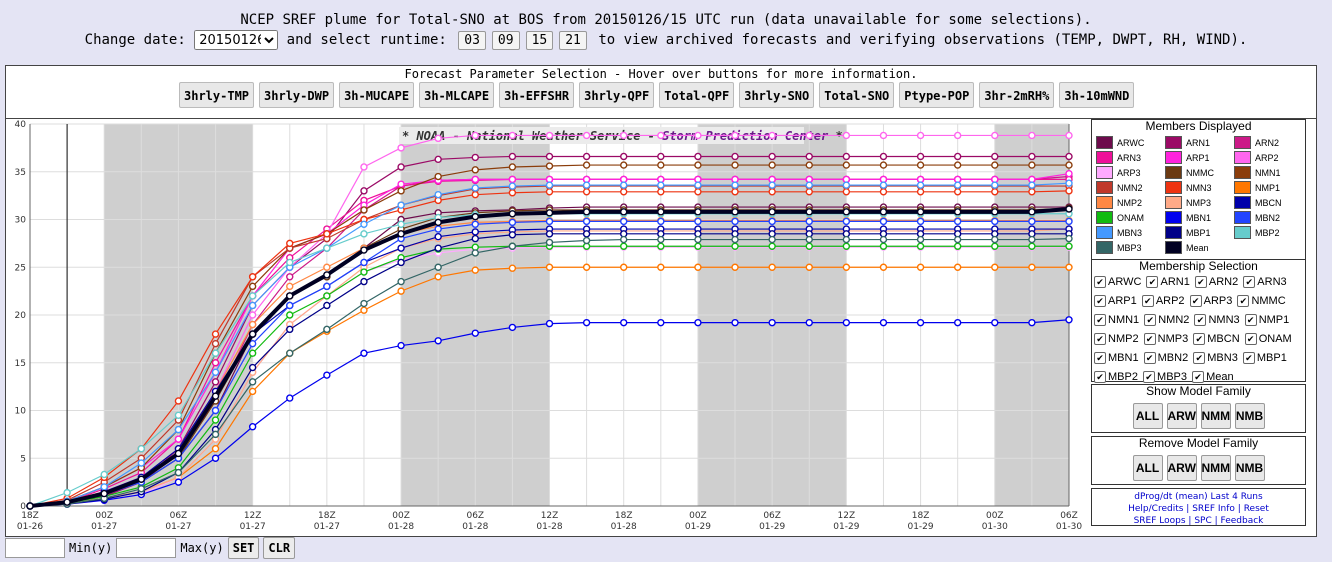  I want to click on member-checkbox-arn1: ✔ ARN1, so click(1168, 282).